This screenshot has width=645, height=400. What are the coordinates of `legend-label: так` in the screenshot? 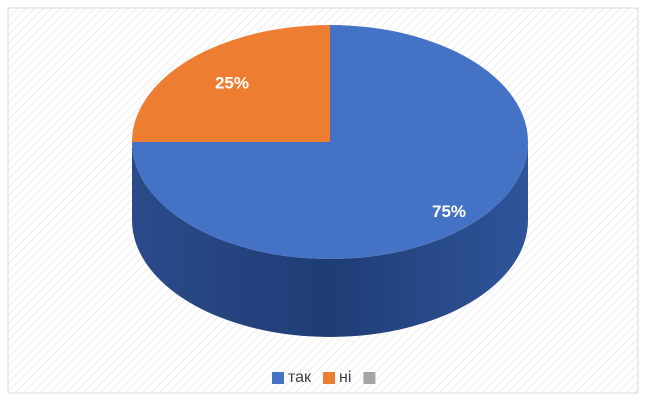 It's located at (300, 377).